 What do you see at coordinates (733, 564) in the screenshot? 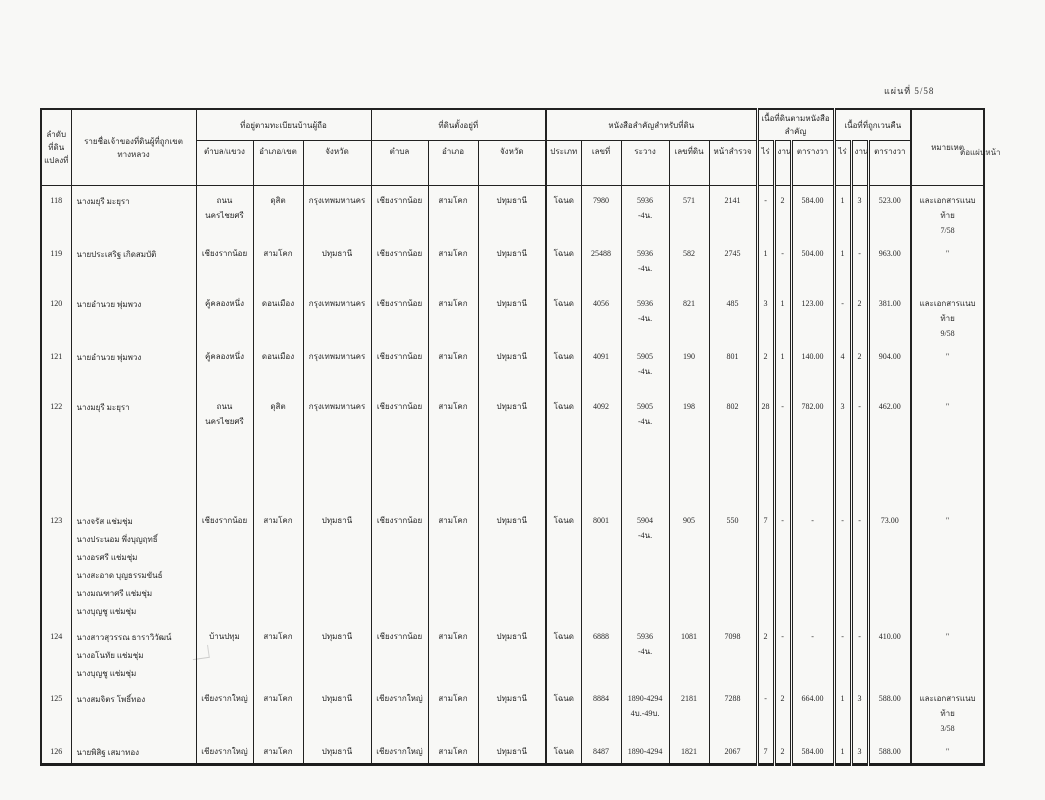
I see `deed-survey-page: 550` at bounding box center [733, 564].